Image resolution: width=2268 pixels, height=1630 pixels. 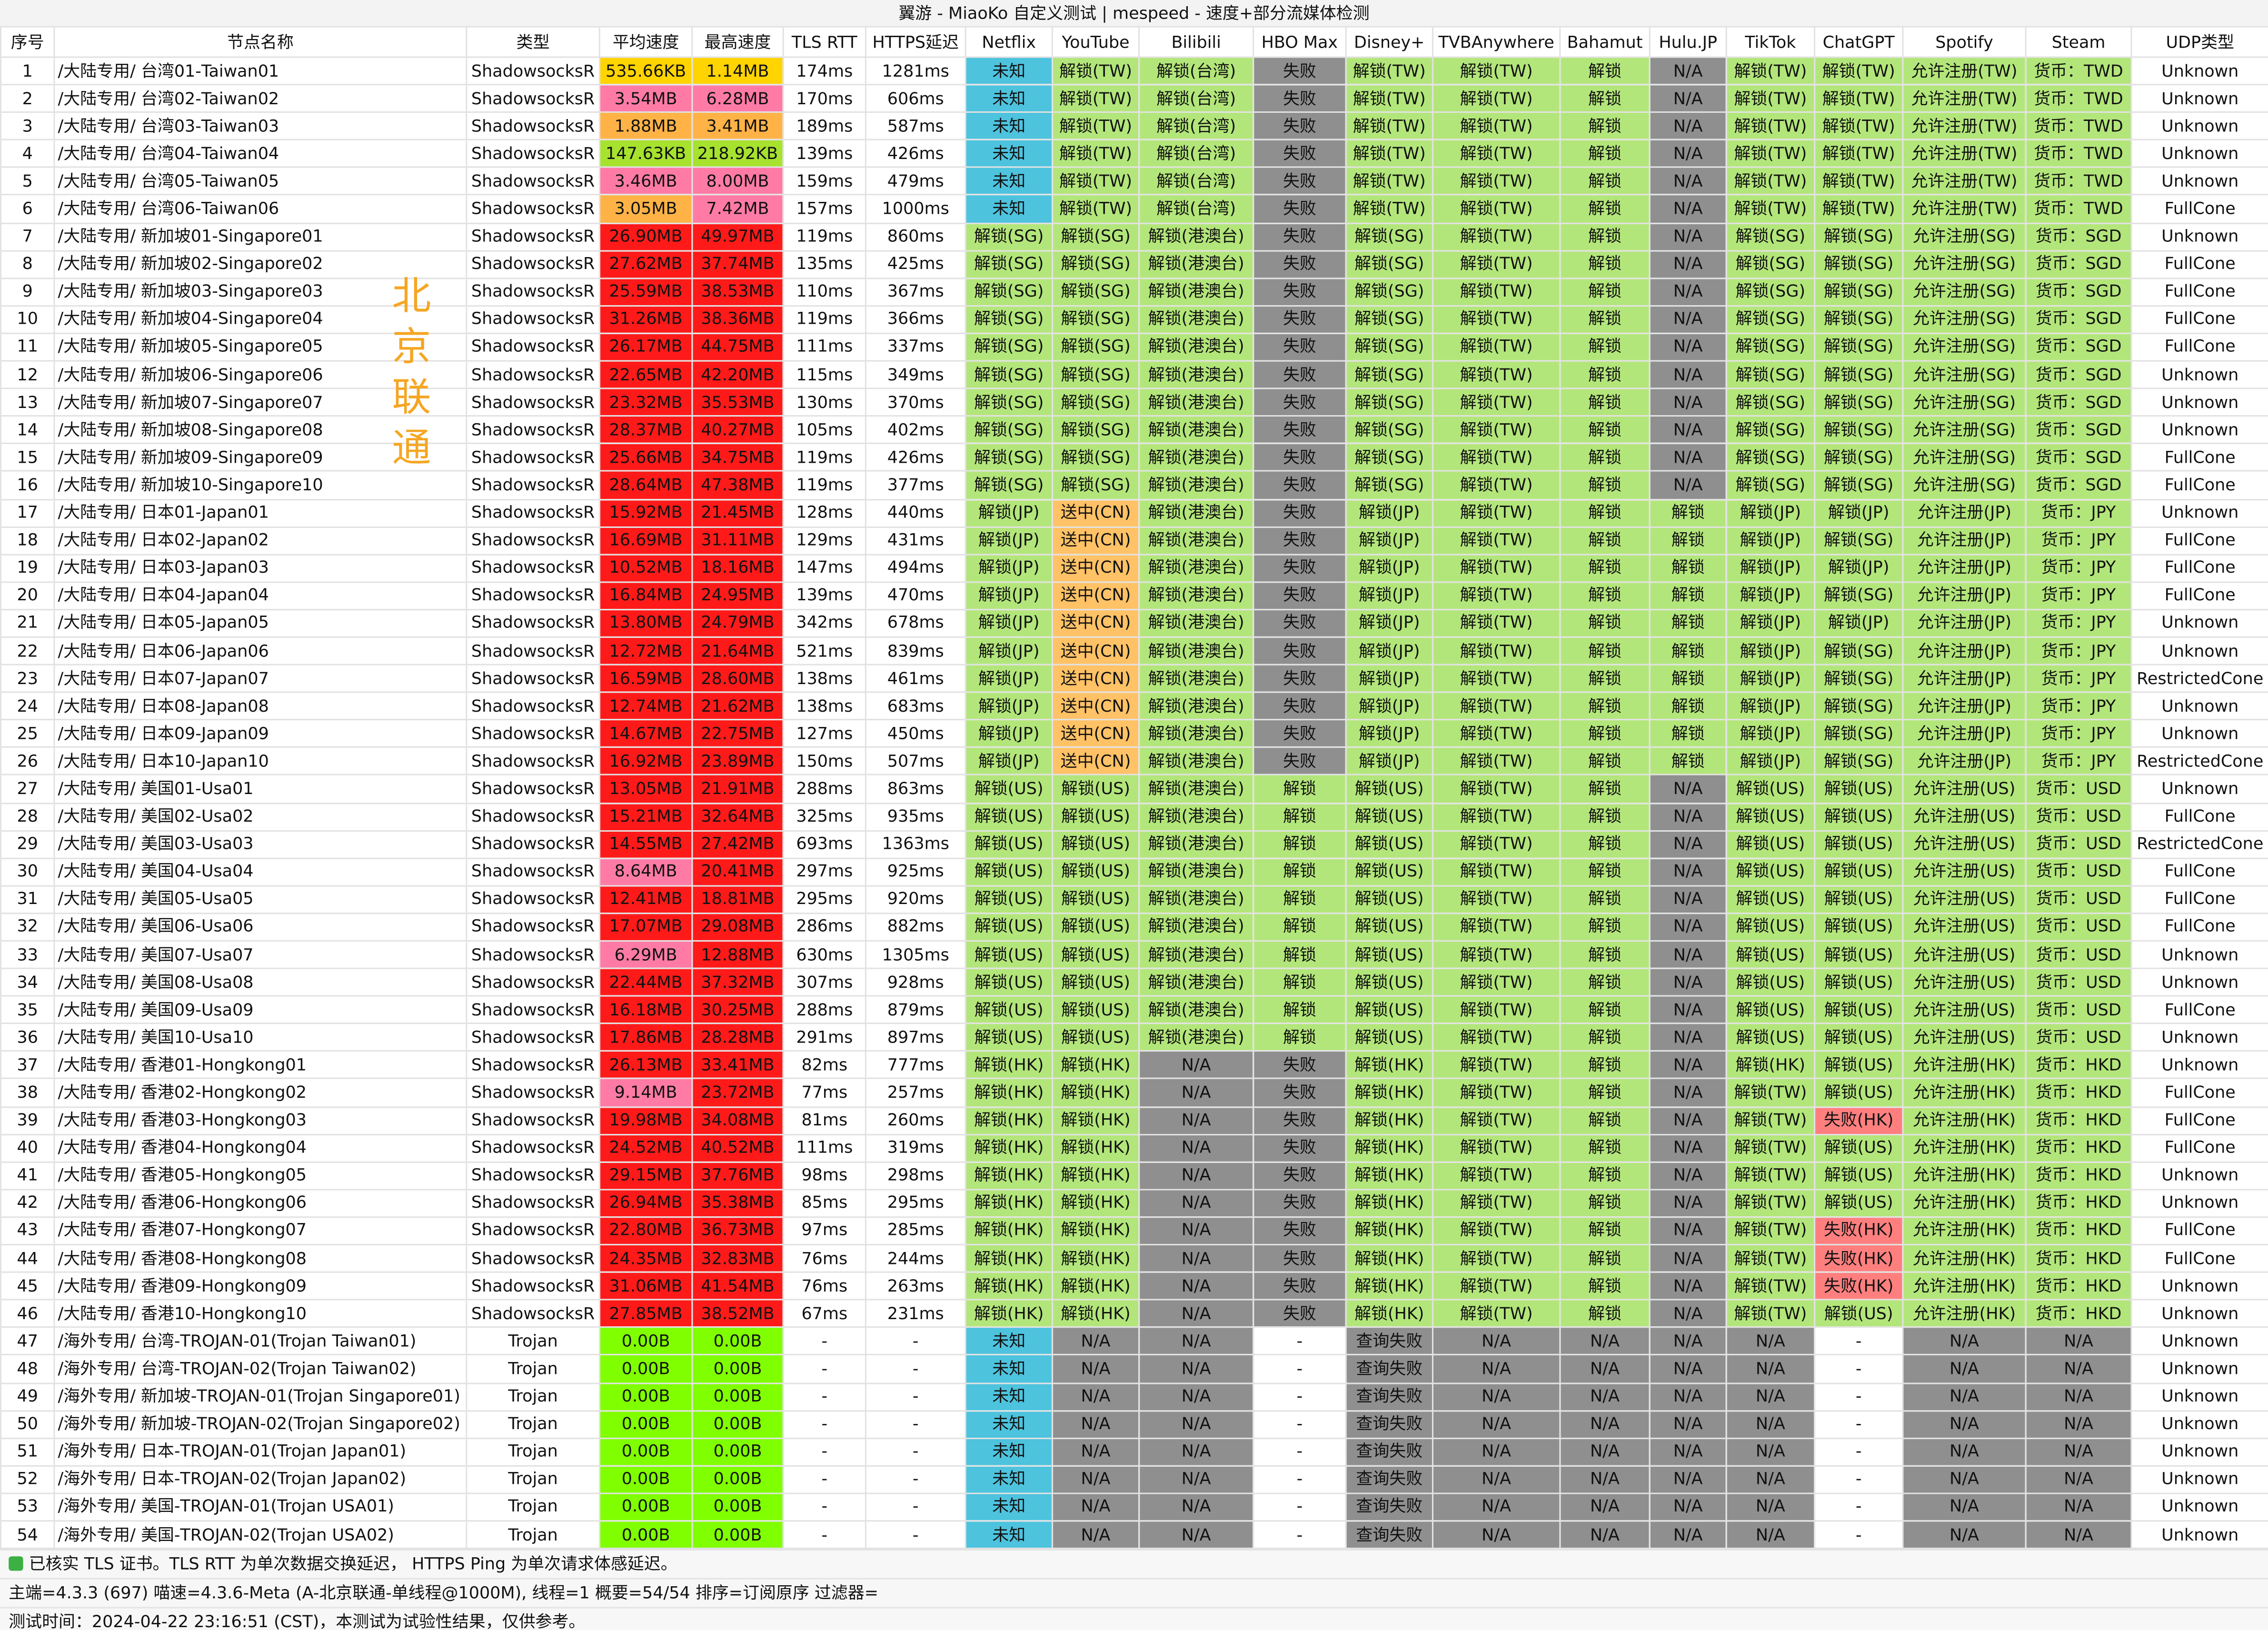 What do you see at coordinates (737, 457) in the screenshot?
I see `table-cell: 34.75MB` at bounding box center [737, 457].